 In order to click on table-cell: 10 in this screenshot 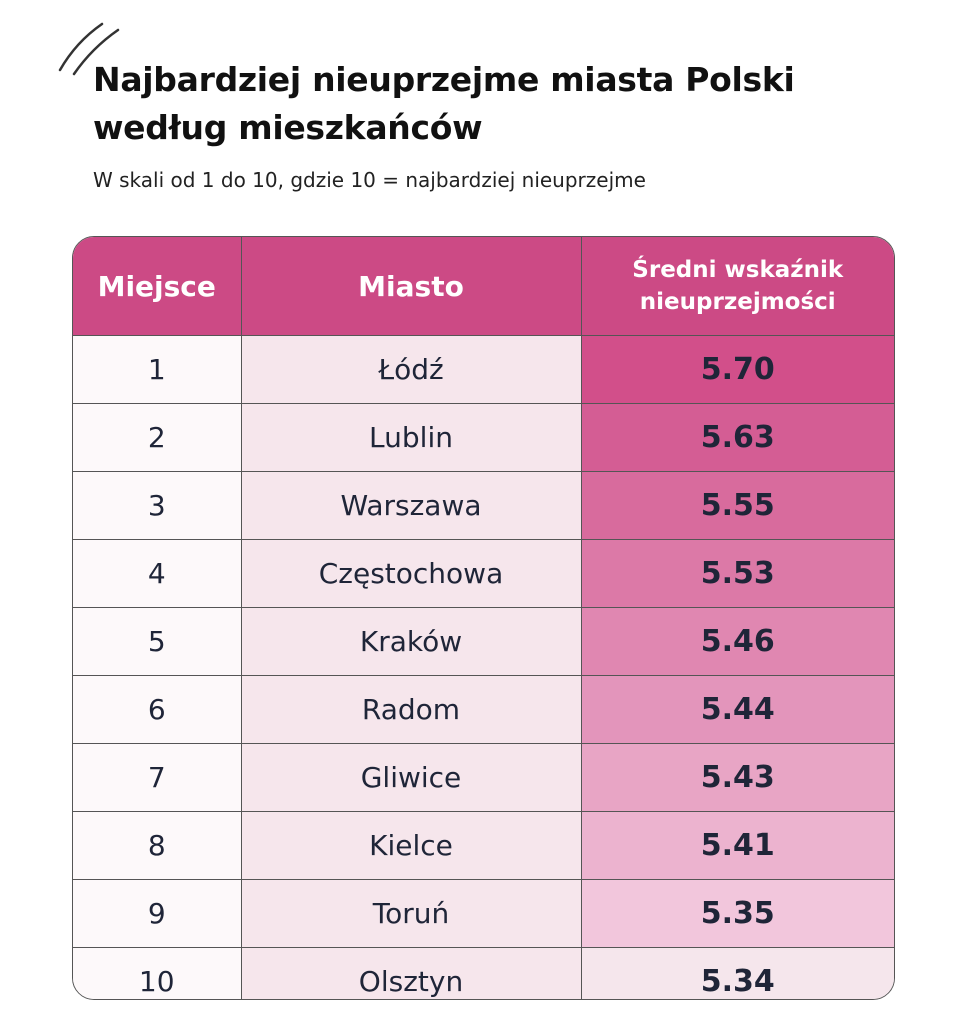, I will do `click(157, 973)`.